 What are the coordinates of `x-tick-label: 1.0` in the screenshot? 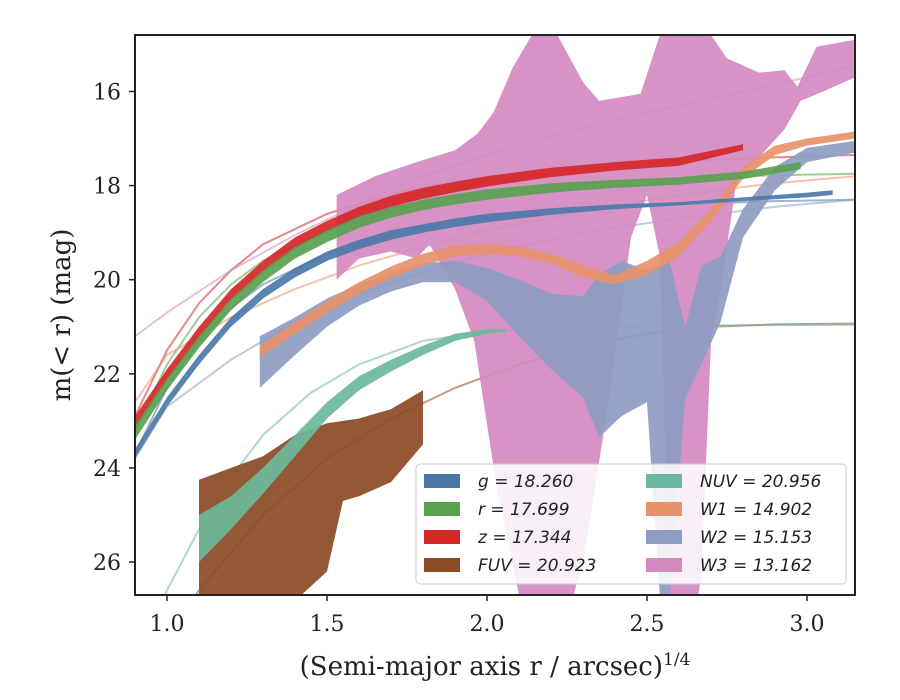 It's located at (167, 624).